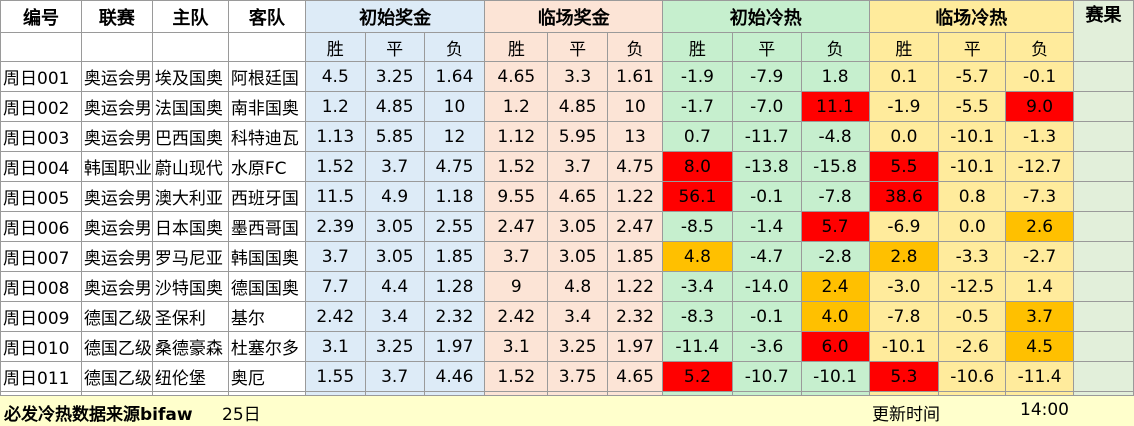 This screenshot has width=1134, height=426. Describe the element at coordinates (266, 316) in the screenshot. I see `cell-away: 基尔` at that location.